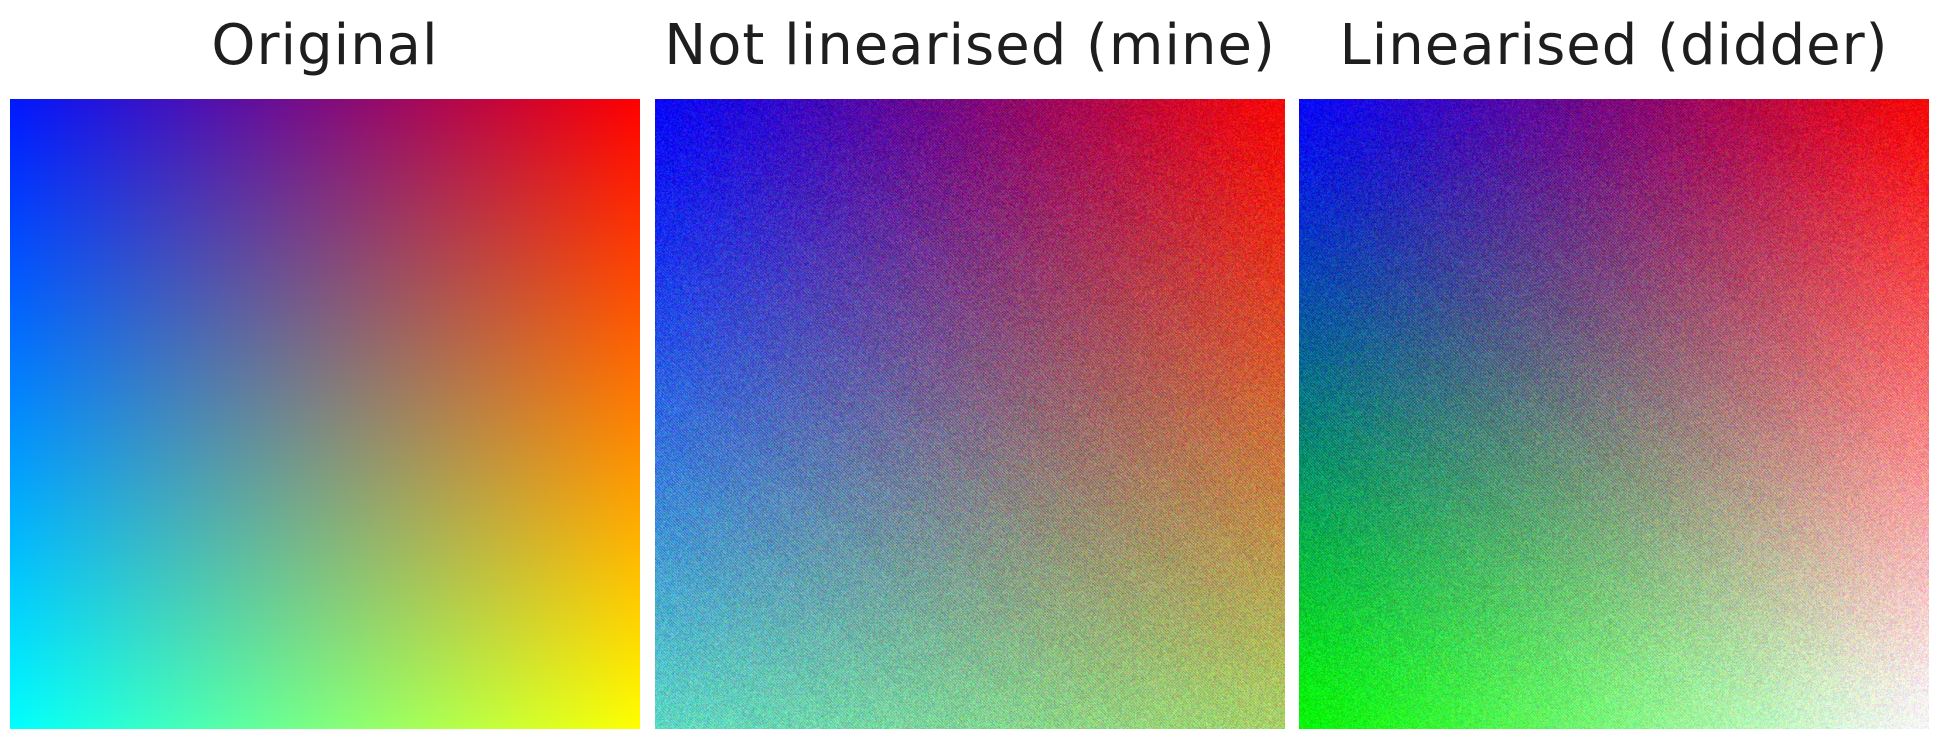  Describe the element at coordinates (1614, 46) in the screenshot. I see `panel-title: Linearised (didder)` at that location.